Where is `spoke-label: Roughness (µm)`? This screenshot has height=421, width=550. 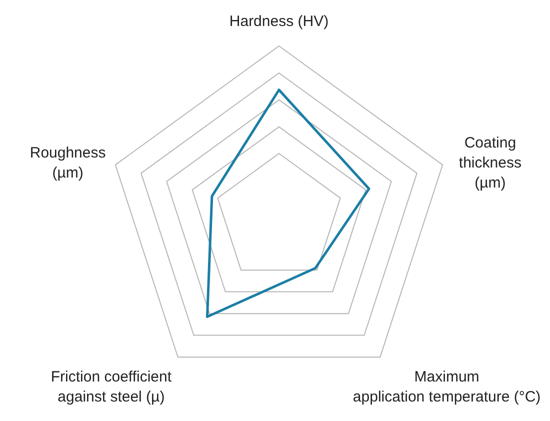
spoke-label: Roughness (µm) is located at coordinates (68, 163).